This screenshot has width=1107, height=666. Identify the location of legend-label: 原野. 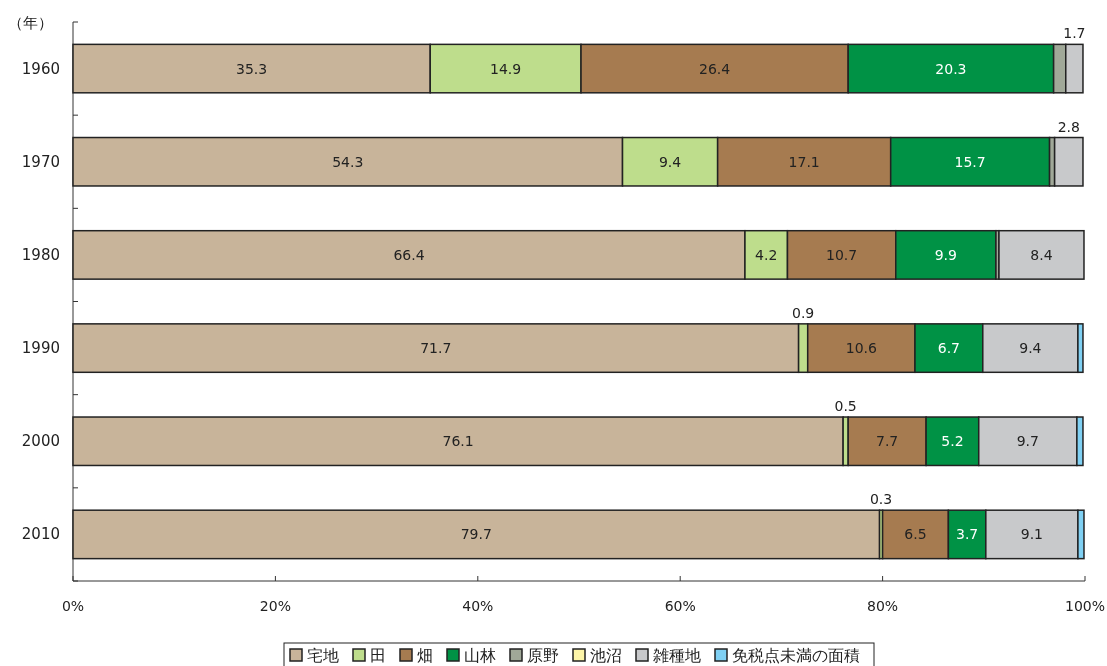
(543, 655).